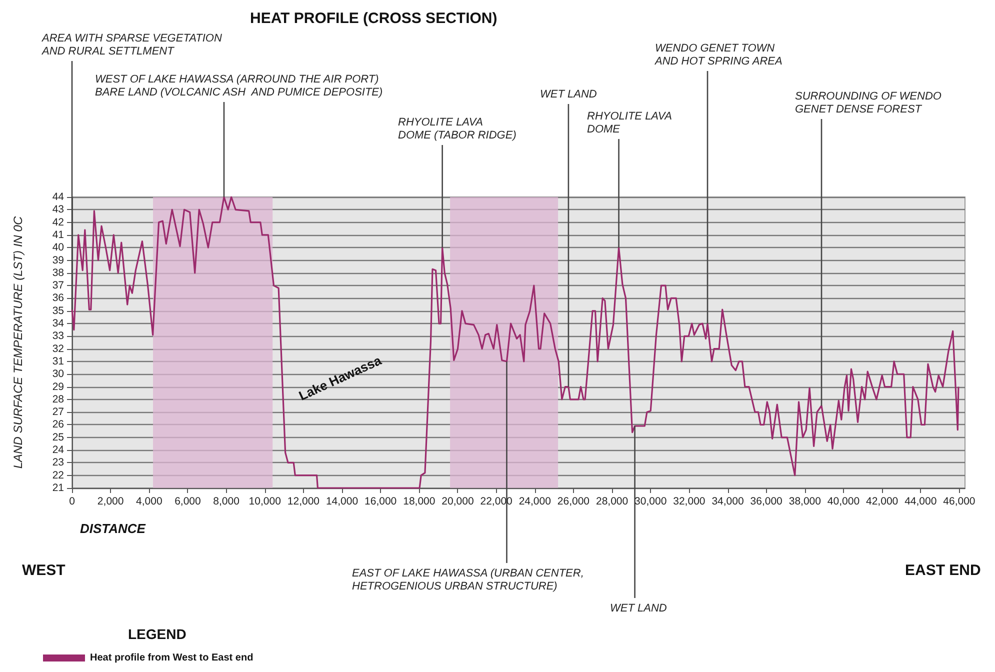  I want to click on x-tick-label: 2,000, so click(110, 502).